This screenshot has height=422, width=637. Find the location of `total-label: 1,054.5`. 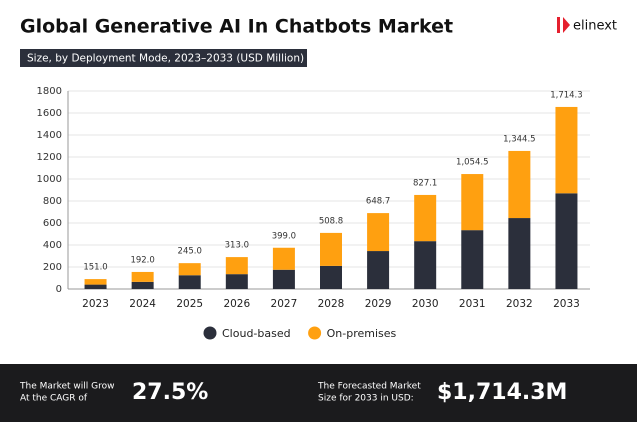

total-label: 1,054.5 is located at coordinates (472, 163).